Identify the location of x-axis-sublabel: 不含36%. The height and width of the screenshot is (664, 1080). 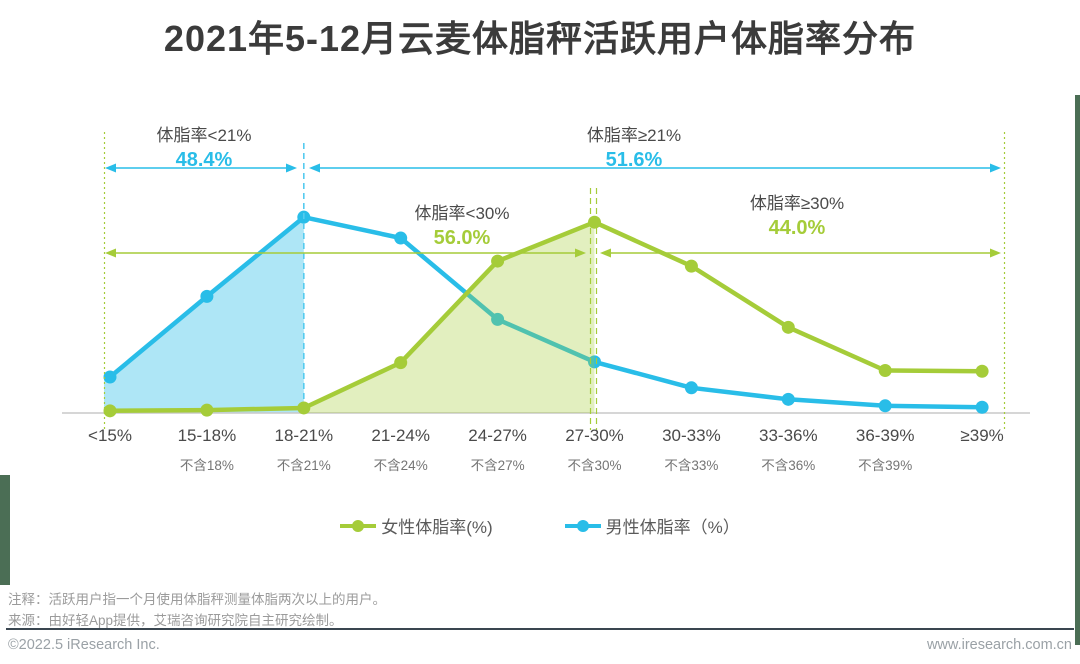
(788, 465).